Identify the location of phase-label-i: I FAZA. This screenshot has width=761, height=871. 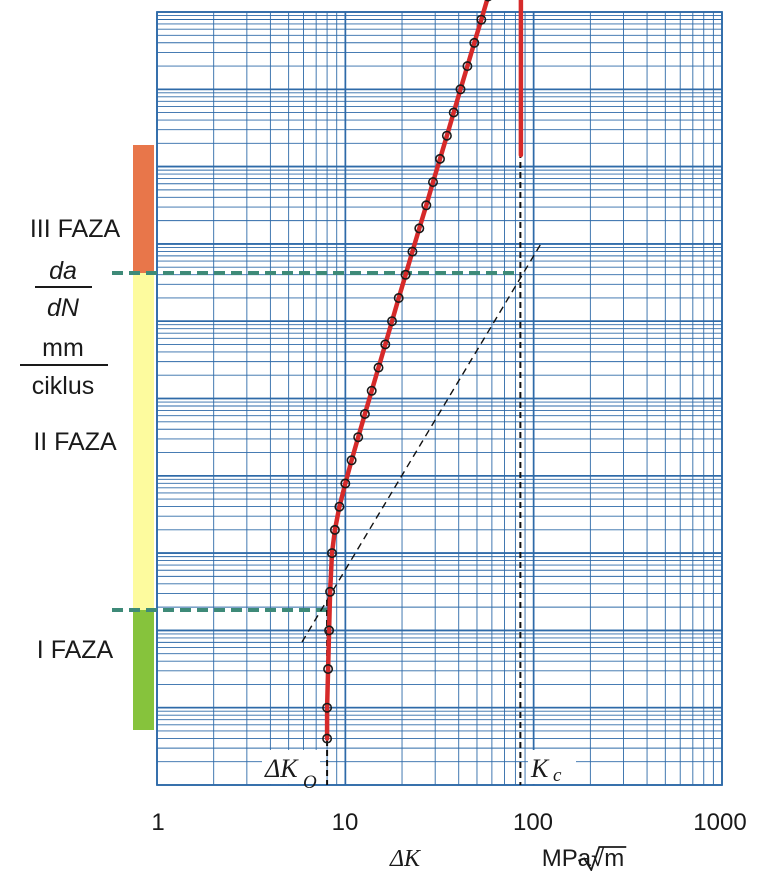
(75, 650).